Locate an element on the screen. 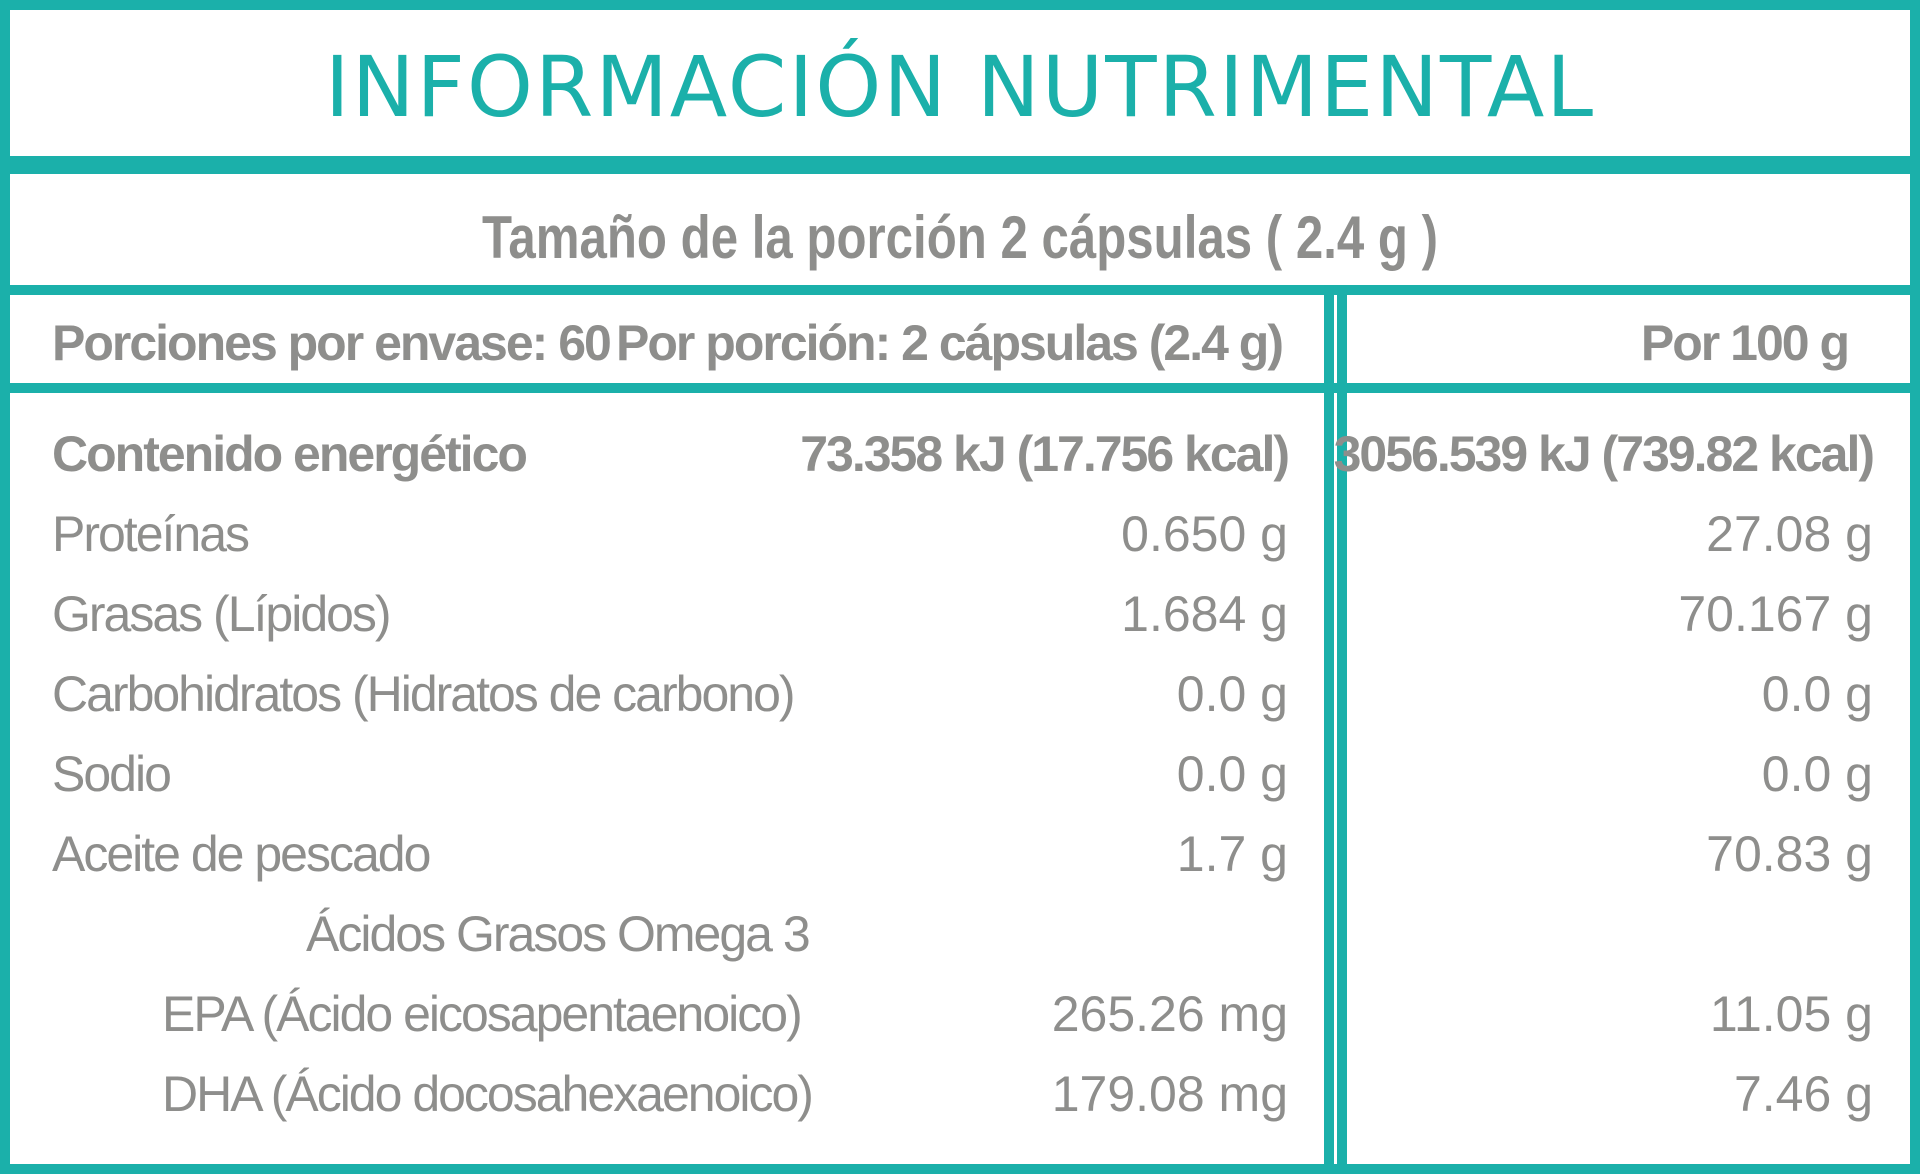 This screenshot has height=1174, width=1920. row-per-100g: 3056.539 kJ (739.82 kcal) is located at coordinates (1604, 454).